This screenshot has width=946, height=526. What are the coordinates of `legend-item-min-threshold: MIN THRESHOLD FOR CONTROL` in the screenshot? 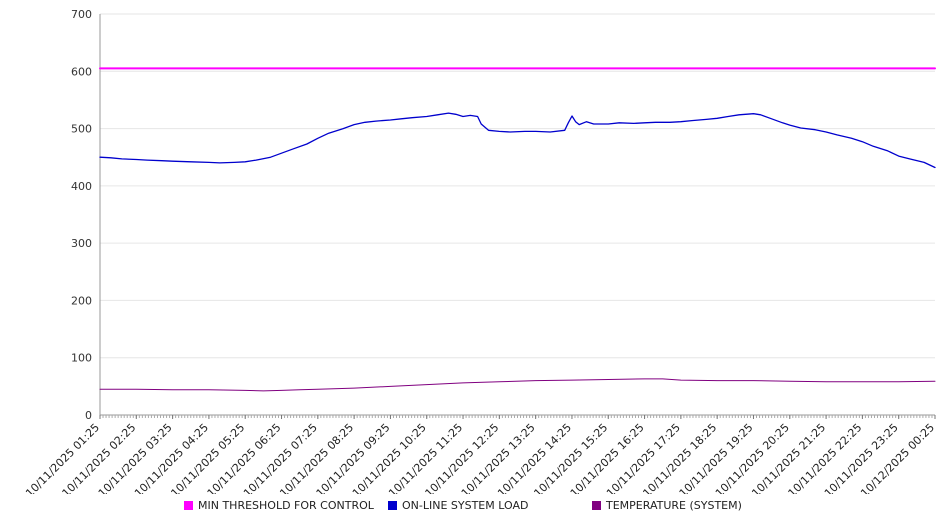 It's located at (279, 505).